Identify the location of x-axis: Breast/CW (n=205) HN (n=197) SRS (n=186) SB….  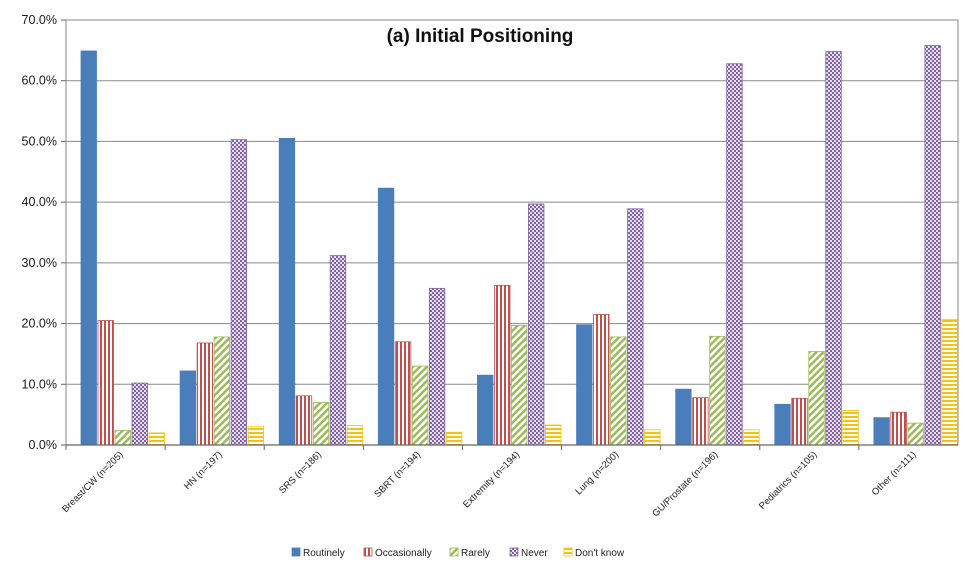
(509, 481).